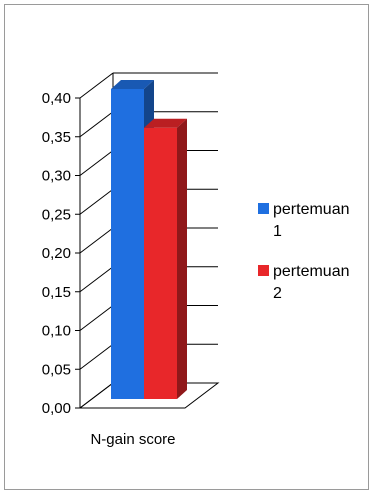  I want to click on y-axis, so click(78, 253).